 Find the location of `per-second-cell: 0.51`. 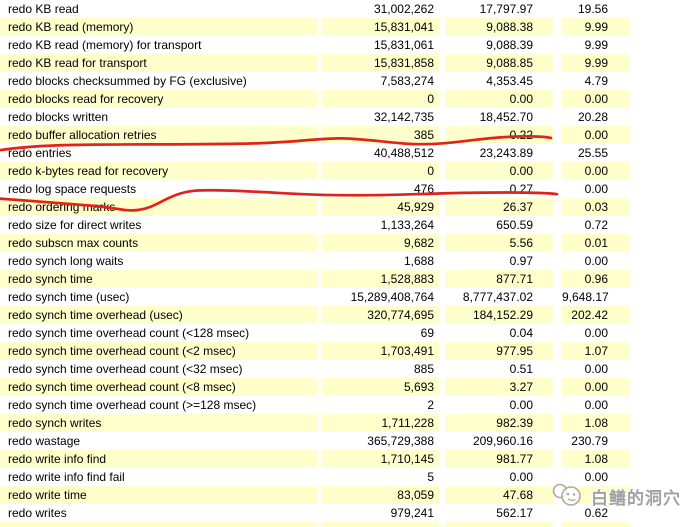

per-second-cell: 0.51 is located at coordinates (521, 369).